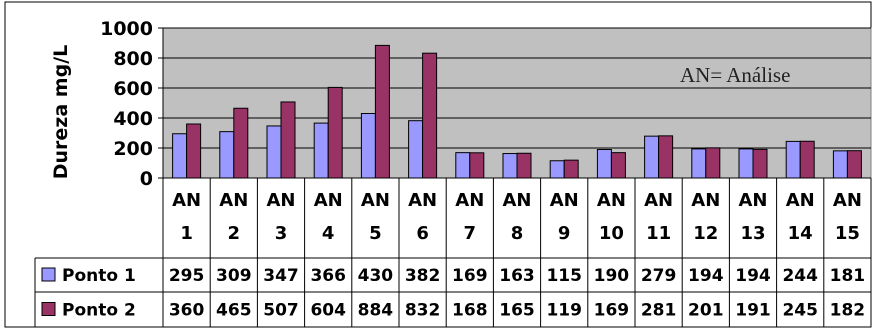 The height and width of the screenshot is (330, 875). What do you see at coordinates (376, 311) in the screenshot?
I see `data-label: 884` at bounding box center [376, 311].